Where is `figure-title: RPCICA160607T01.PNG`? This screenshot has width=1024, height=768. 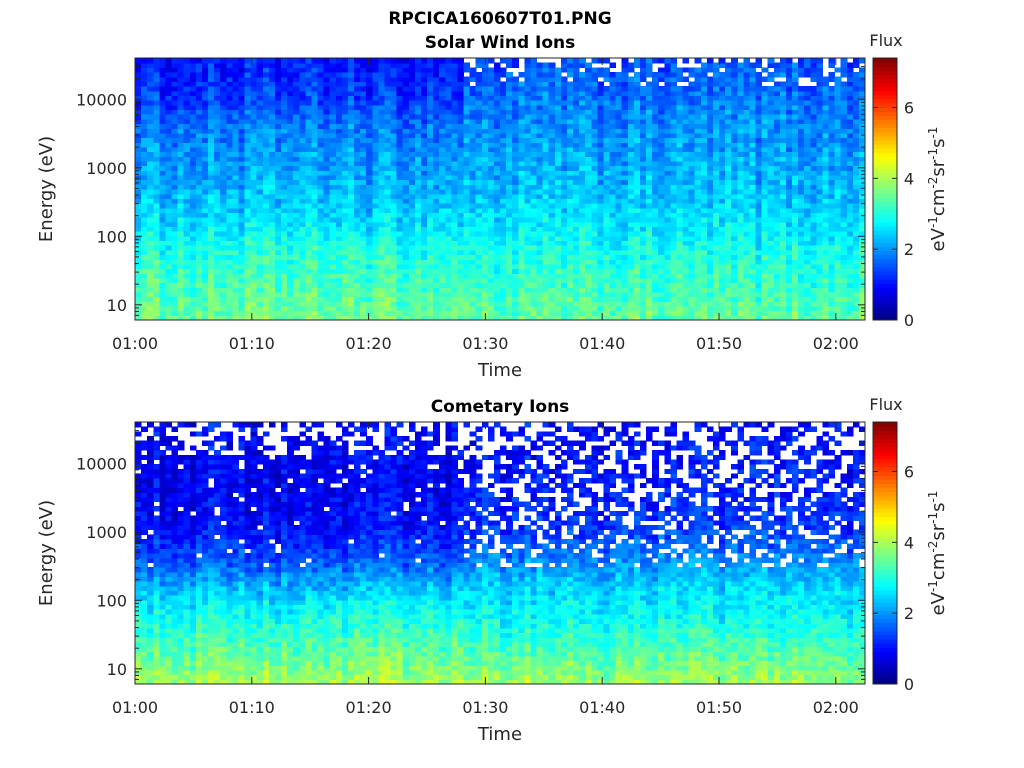 figure-title: RPCICA160607T01.PNG is located at coordinates (499, 19).